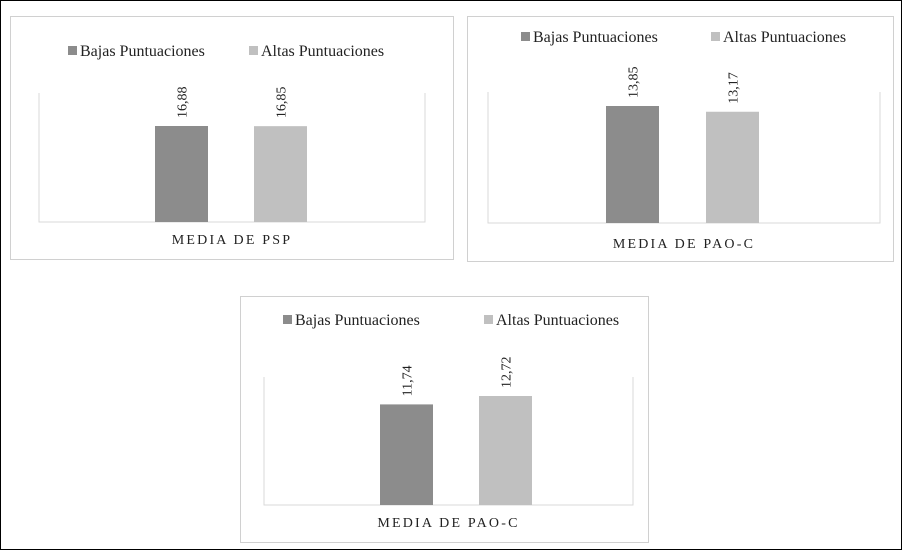  Describe the element at coordinates (634, 83) in the screenshot. I see `data-label-bajas: 13,85` at that location.